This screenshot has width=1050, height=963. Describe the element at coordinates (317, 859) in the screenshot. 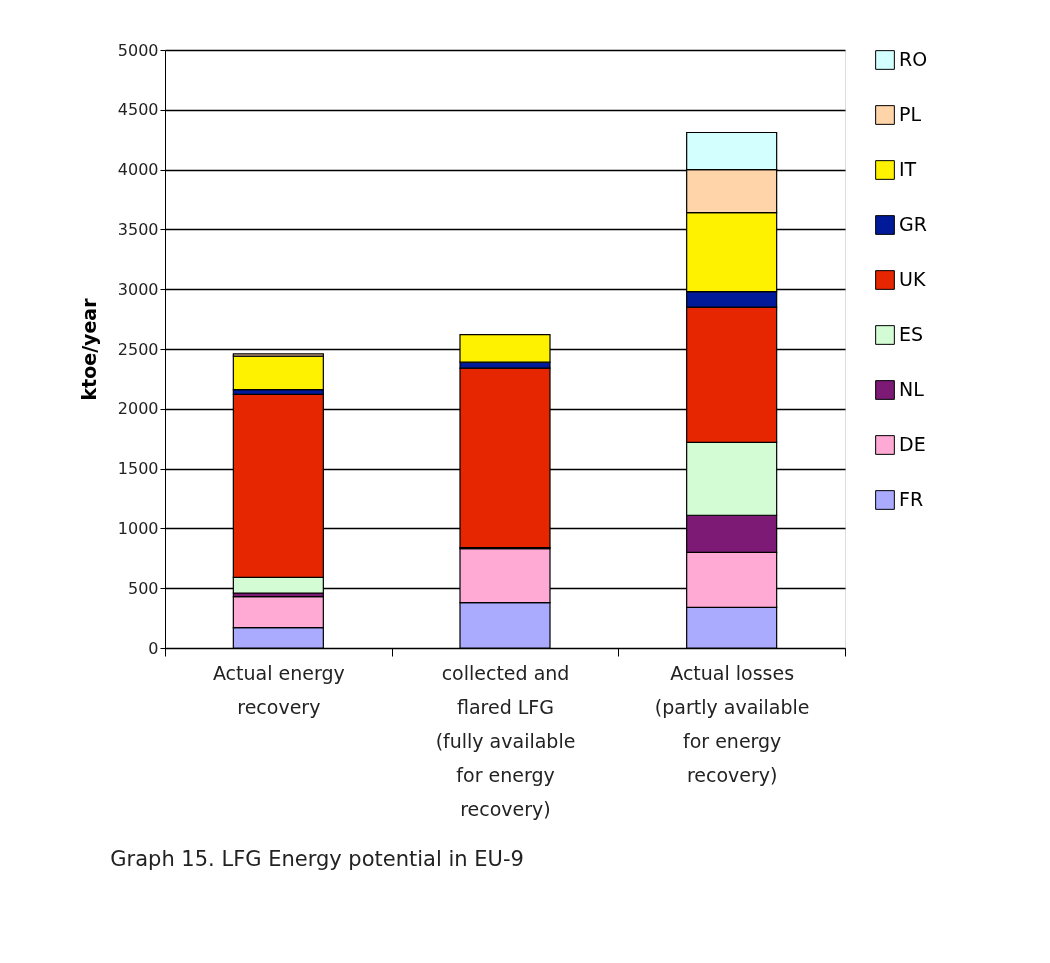

I see `caption: Graph 15. LFG Energy potential in EU-9` at that location.